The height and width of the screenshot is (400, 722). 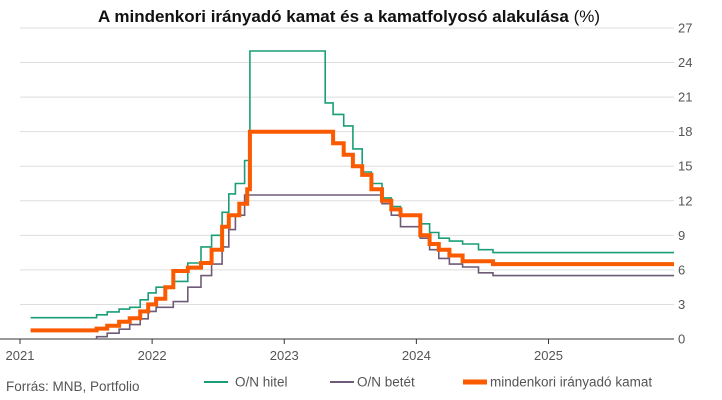 I want to click on x-tick-label: 2023, so click(x=284, y=355).